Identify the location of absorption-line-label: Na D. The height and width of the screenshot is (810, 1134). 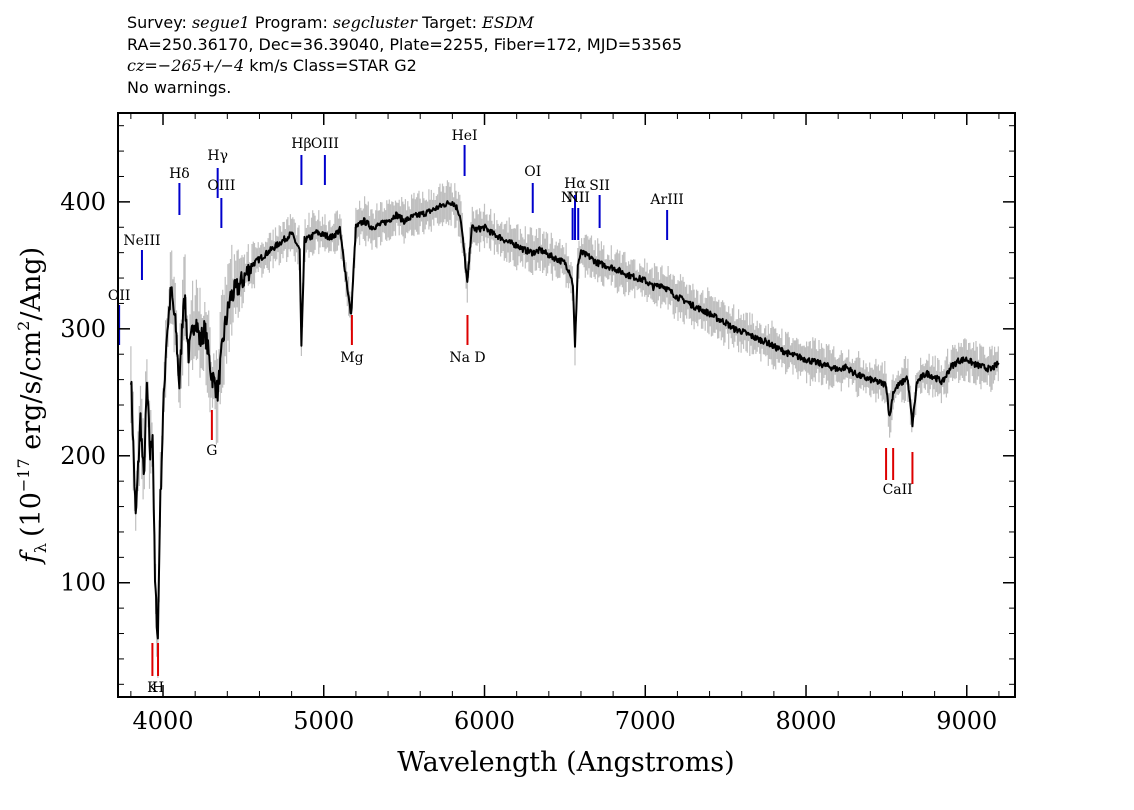
(467, 358).